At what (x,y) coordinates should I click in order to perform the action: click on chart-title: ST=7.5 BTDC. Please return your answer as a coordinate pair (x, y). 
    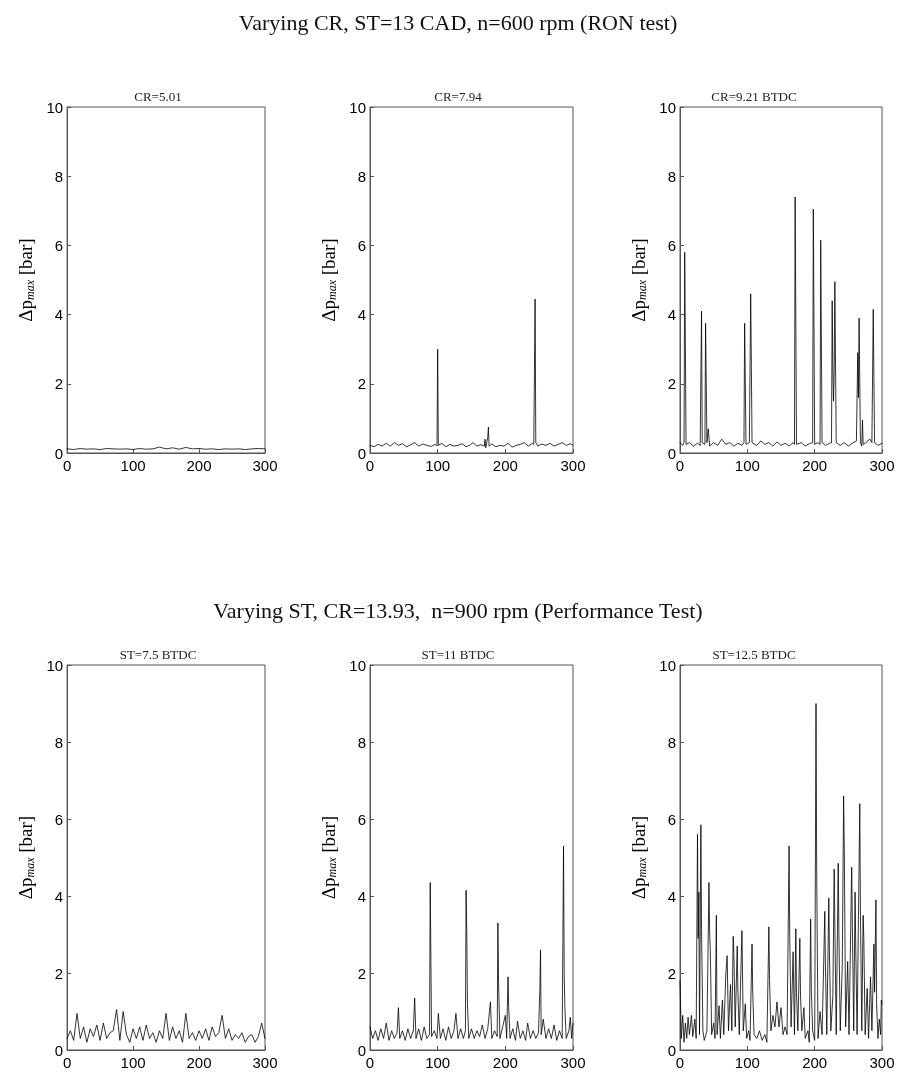
    Looking at the image, I should click on (158, 654).